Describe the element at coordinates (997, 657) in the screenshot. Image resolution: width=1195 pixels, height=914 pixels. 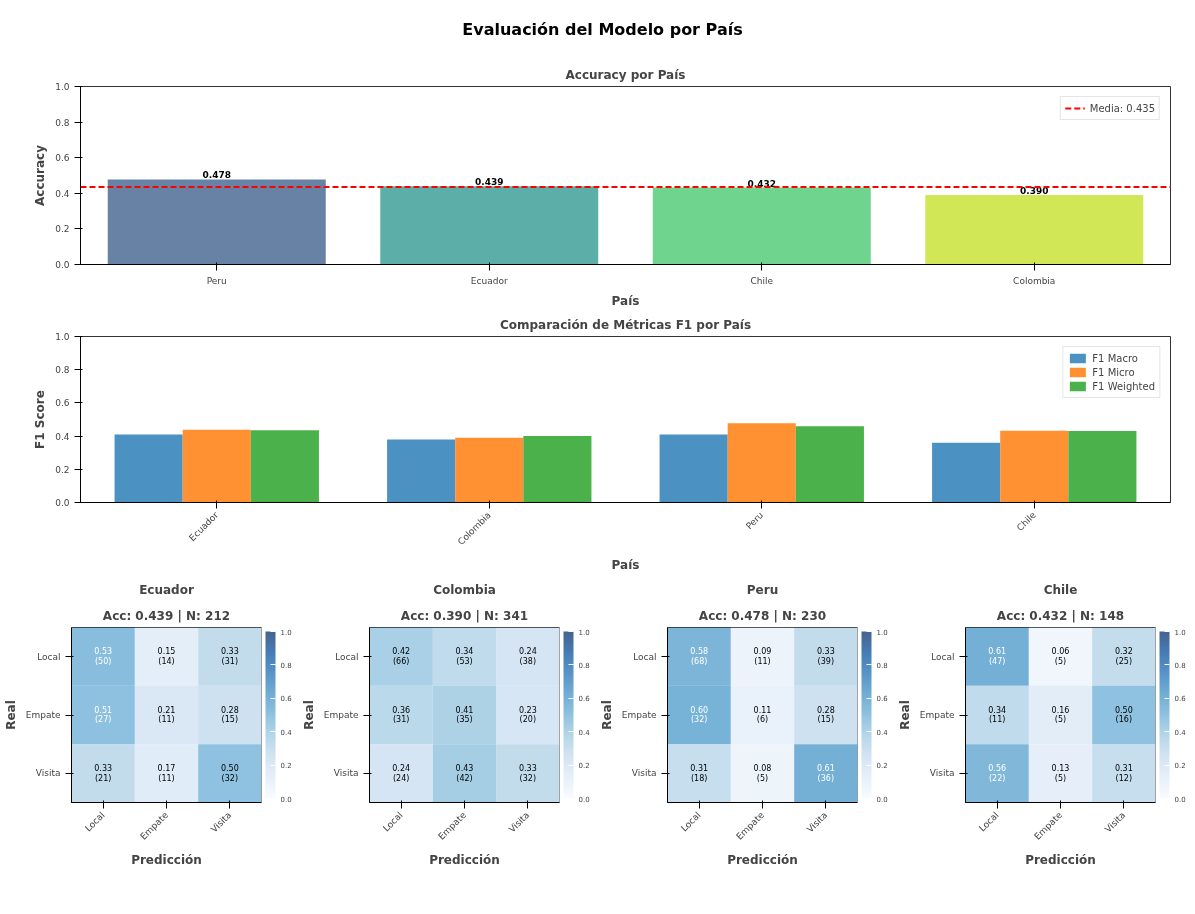
I see `data-label: 0.61 (47)` at that location.